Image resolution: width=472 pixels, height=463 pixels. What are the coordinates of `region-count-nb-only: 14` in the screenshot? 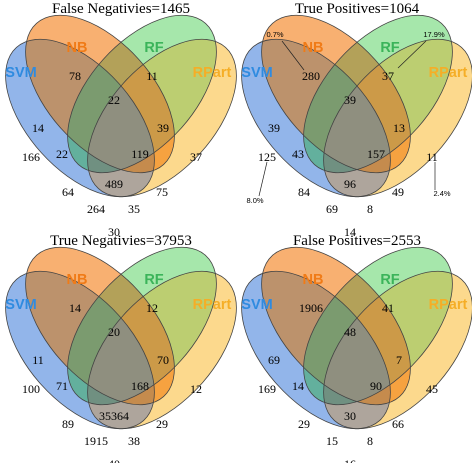 It's located at (75, 308).